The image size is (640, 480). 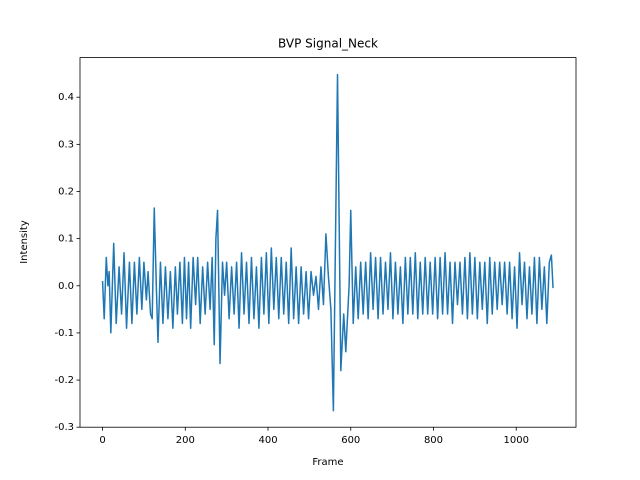 I want to click on x-tick-label: 800, so click(x=433, y=440).